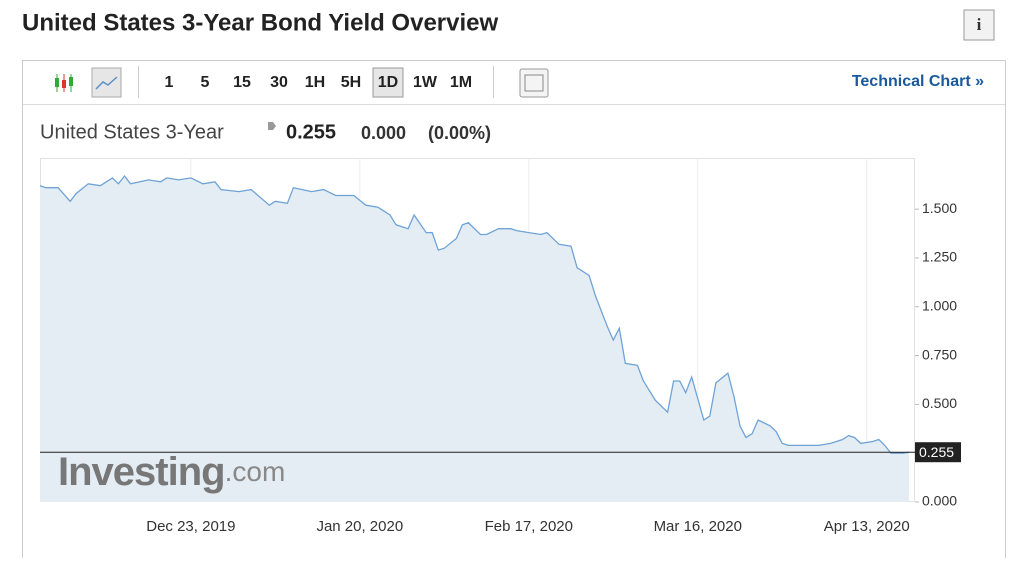 The width and height of the screenshot is (1018, 563). I want to click on info-icon: i, so click(979, 24).